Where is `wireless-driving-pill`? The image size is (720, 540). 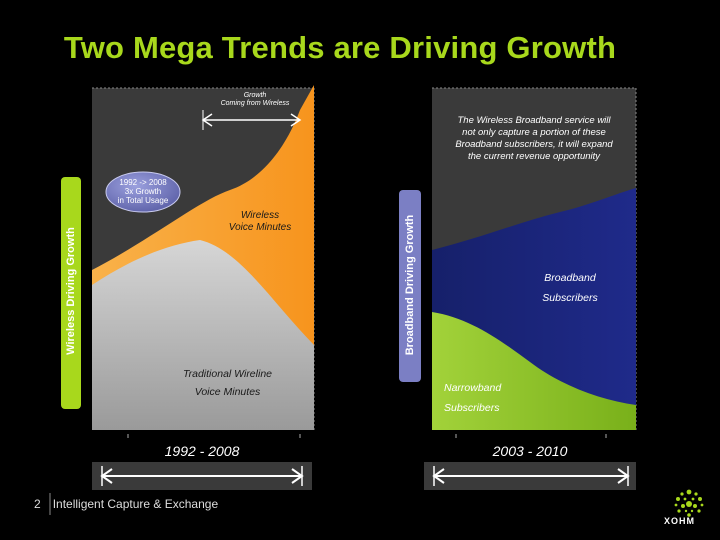
wireless-driving-pill is located at coordinates (71, 293).